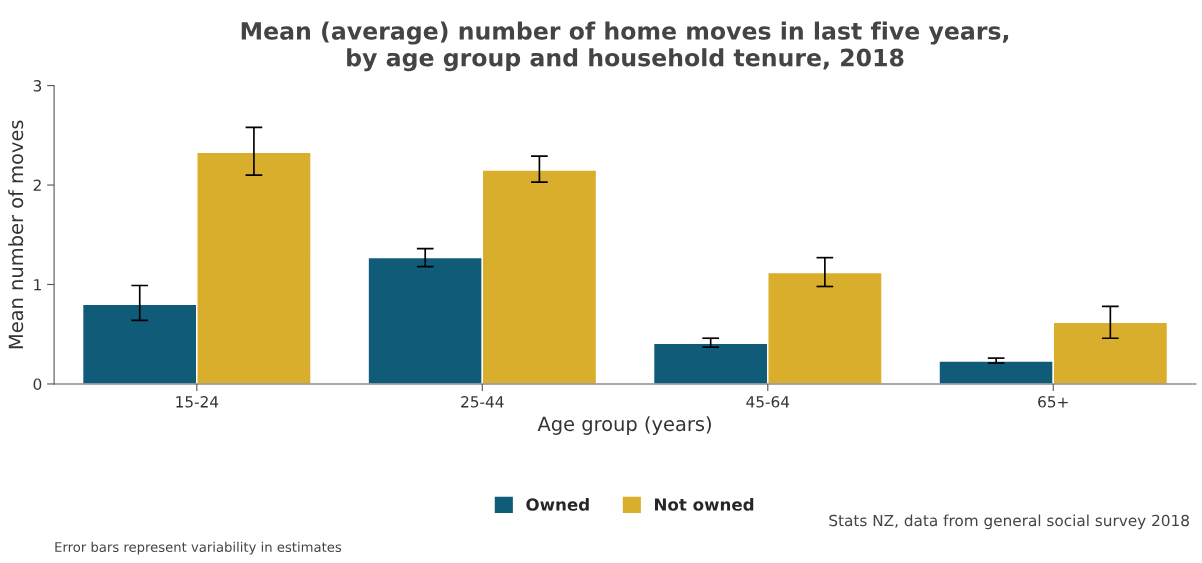 The height and width of the screenshot is (563, 1202). What do you see at coordinates (197, 402) in the screenshot?
I see `x-tick-label: 15-24` at bounding box center [197, 402].